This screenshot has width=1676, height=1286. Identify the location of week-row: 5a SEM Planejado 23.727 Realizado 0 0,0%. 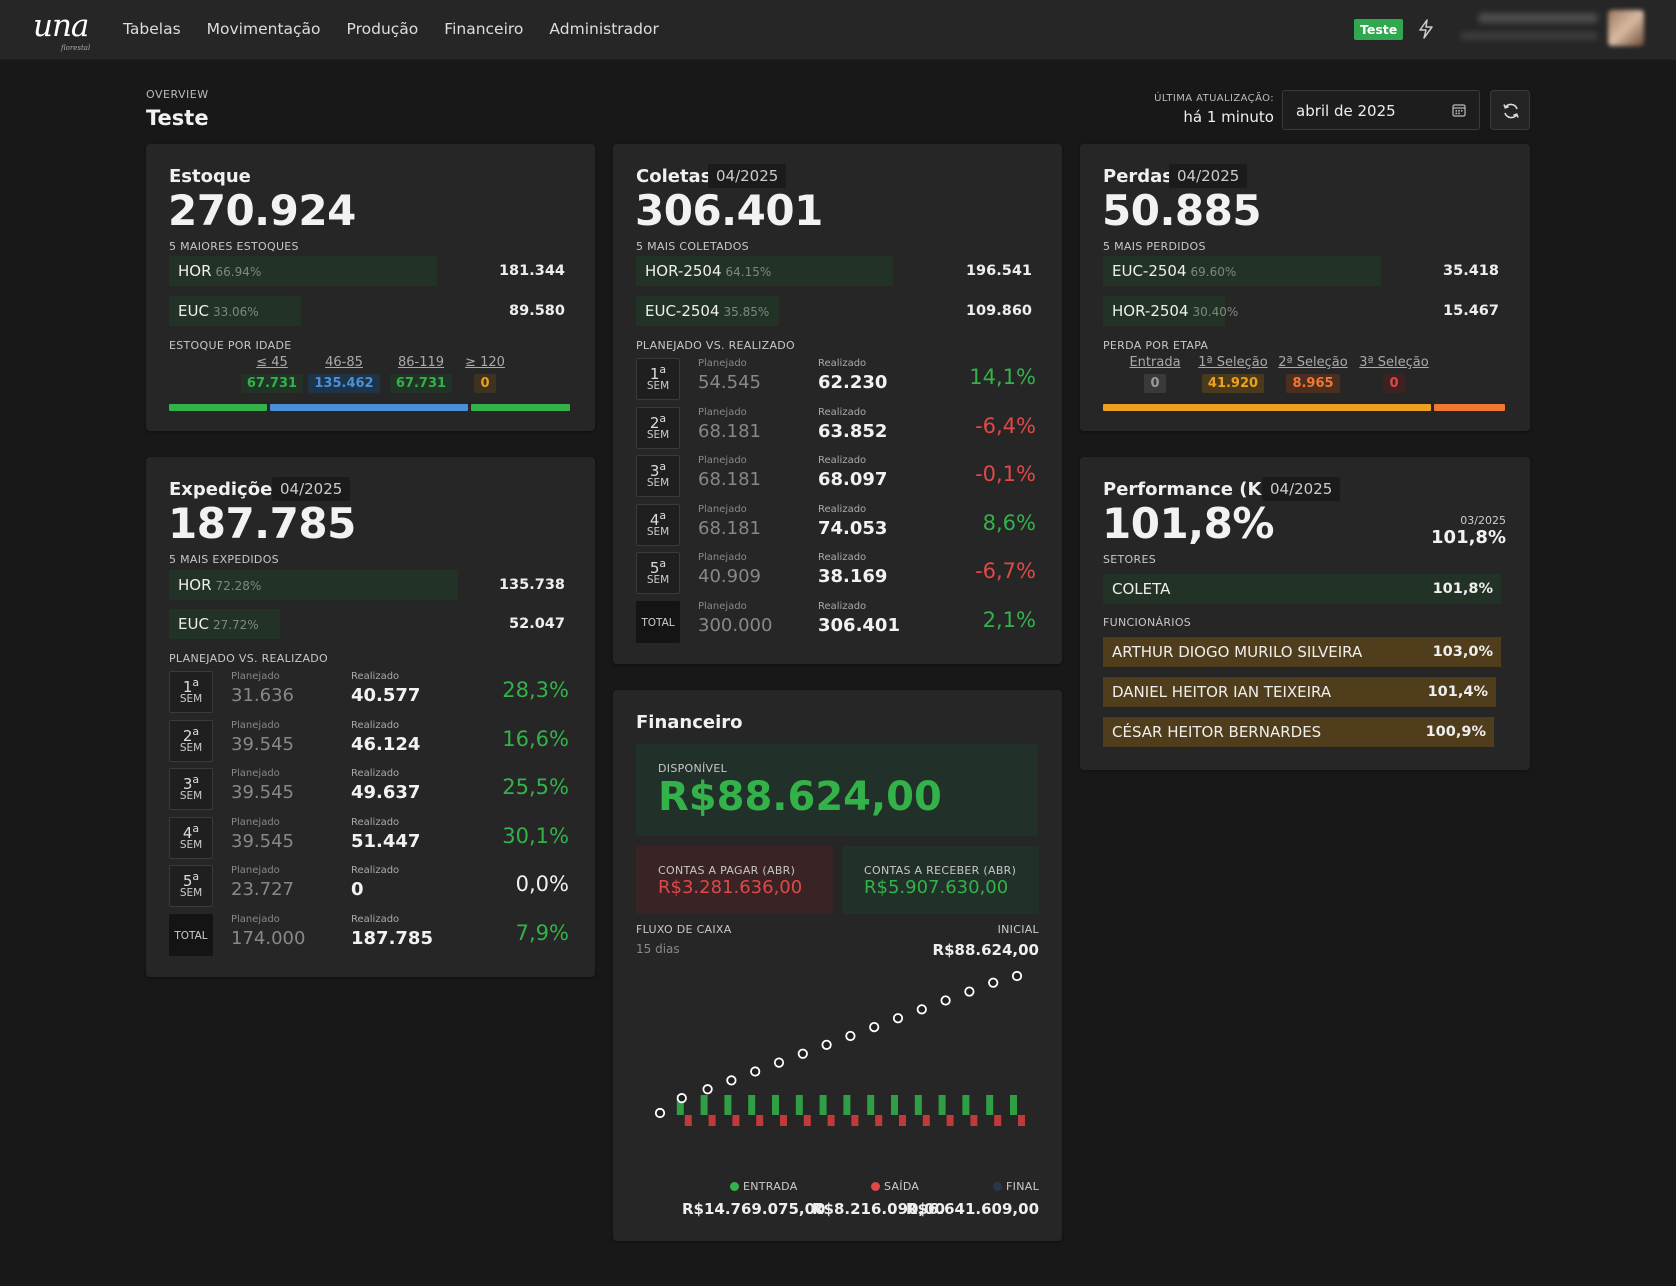
(369, 885).